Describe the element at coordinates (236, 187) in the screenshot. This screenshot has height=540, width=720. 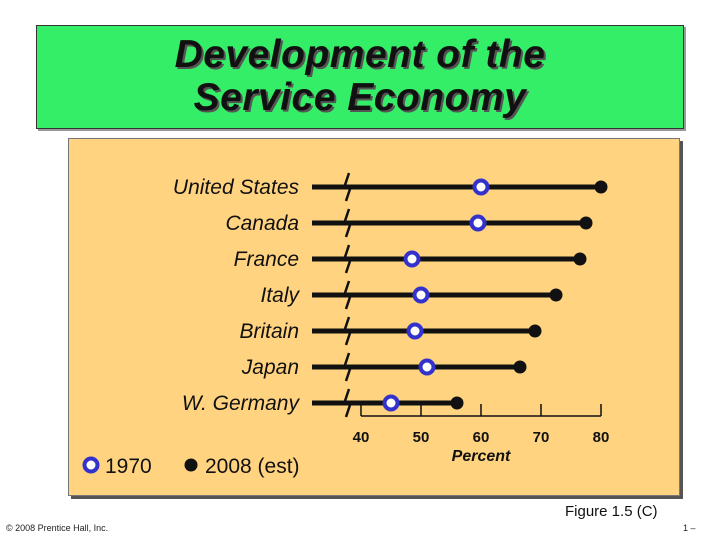
I see `country-label-united-states: United States` at that location.